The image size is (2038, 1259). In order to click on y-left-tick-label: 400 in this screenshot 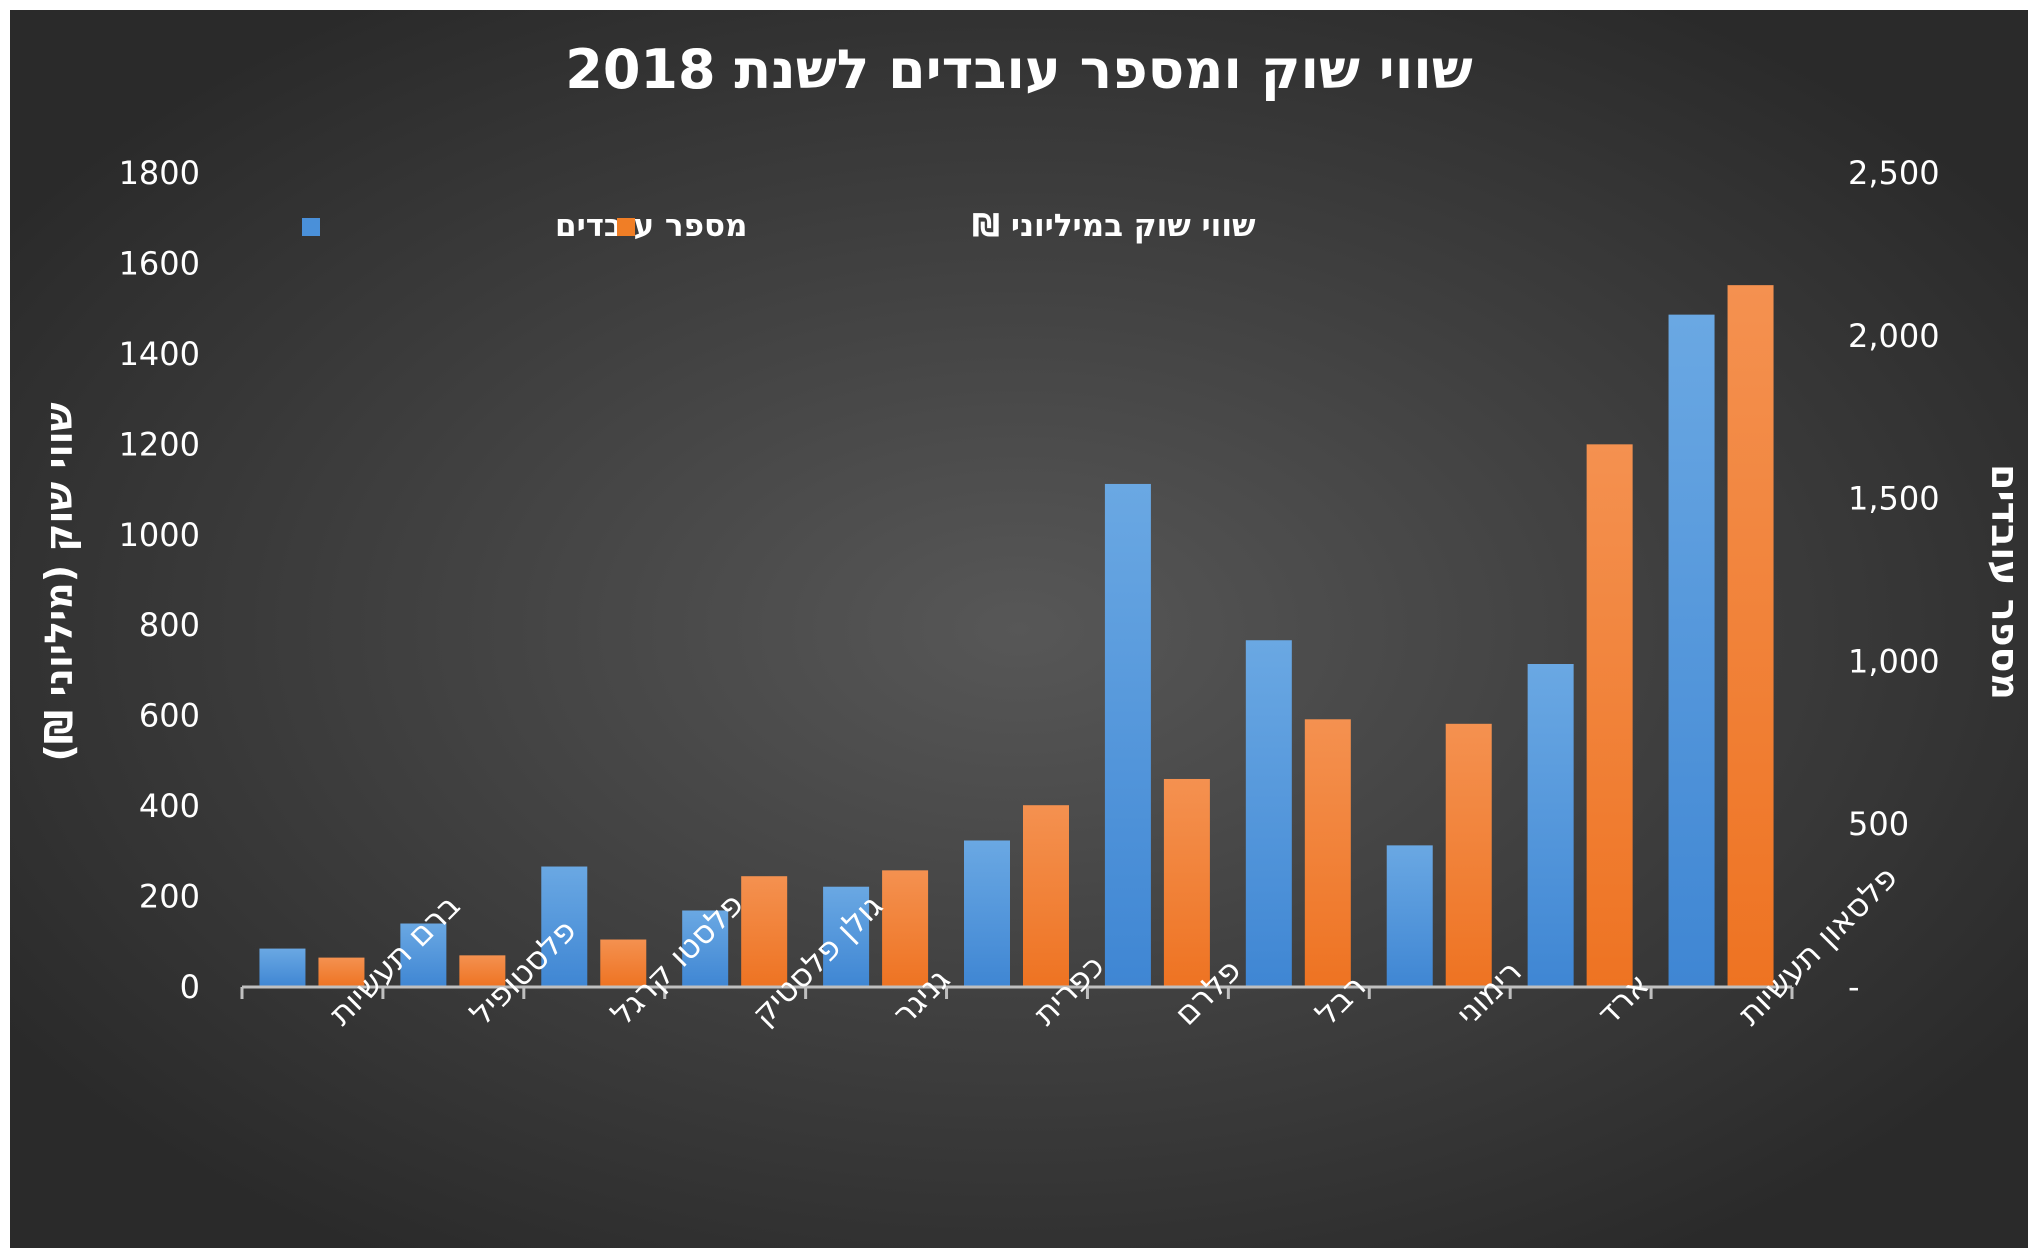, I will do `click(169, 806)`.